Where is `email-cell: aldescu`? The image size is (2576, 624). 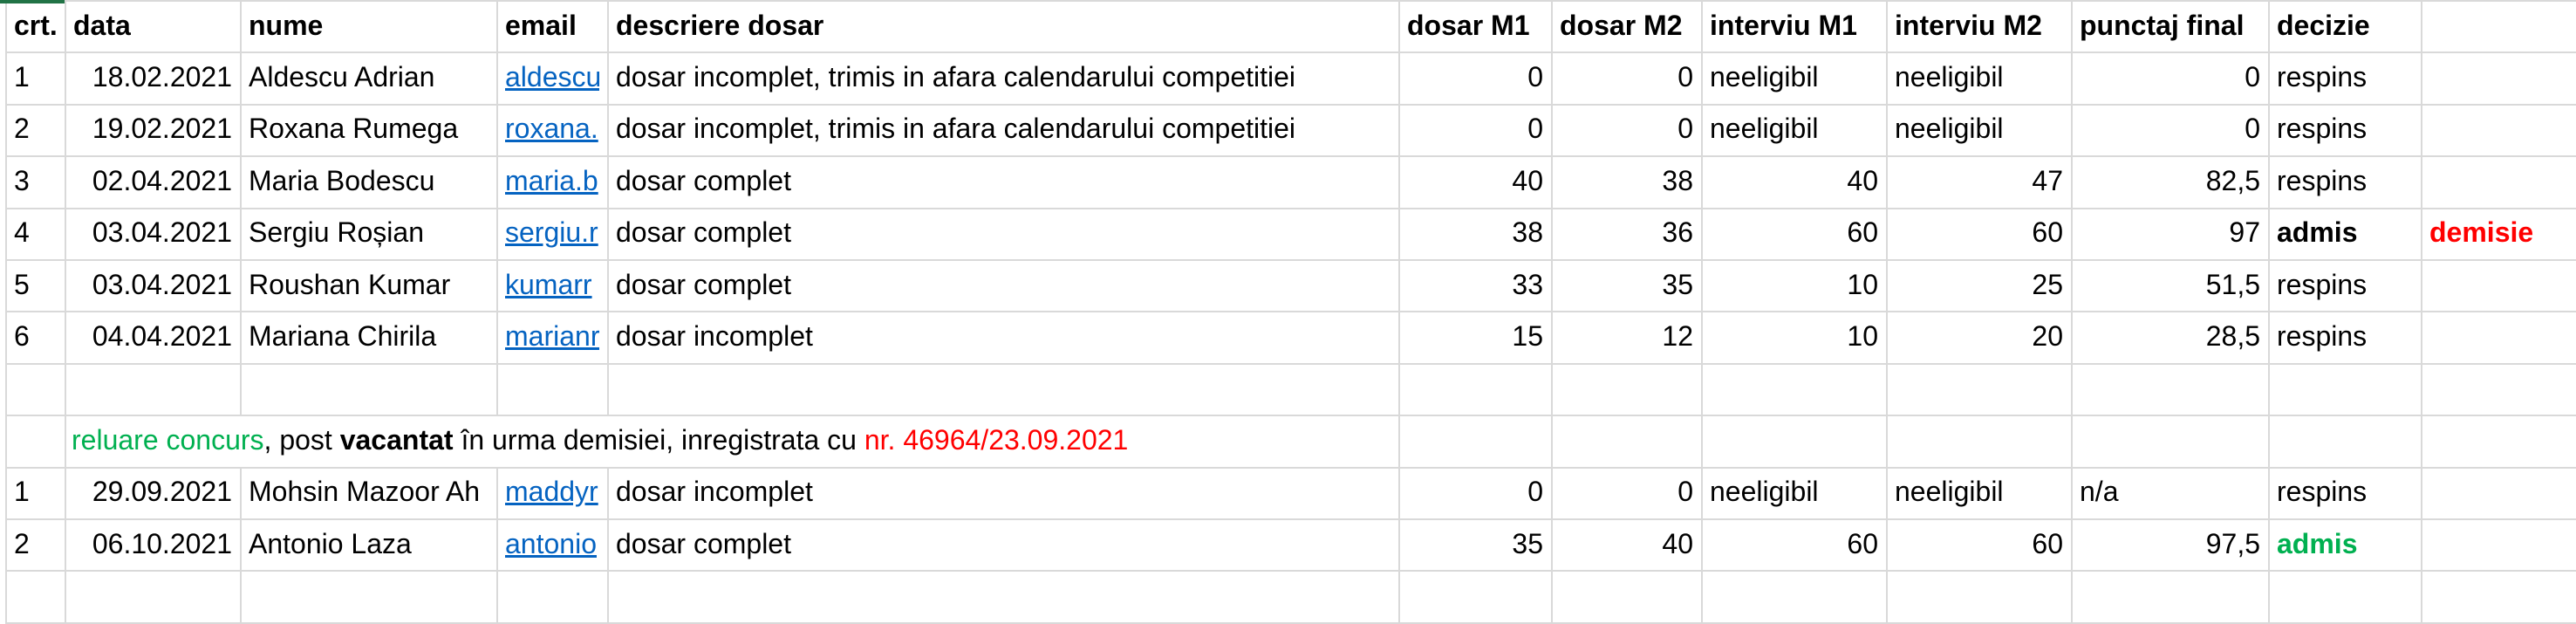 email-cell: aldescu is located at coordinates (552, 78).